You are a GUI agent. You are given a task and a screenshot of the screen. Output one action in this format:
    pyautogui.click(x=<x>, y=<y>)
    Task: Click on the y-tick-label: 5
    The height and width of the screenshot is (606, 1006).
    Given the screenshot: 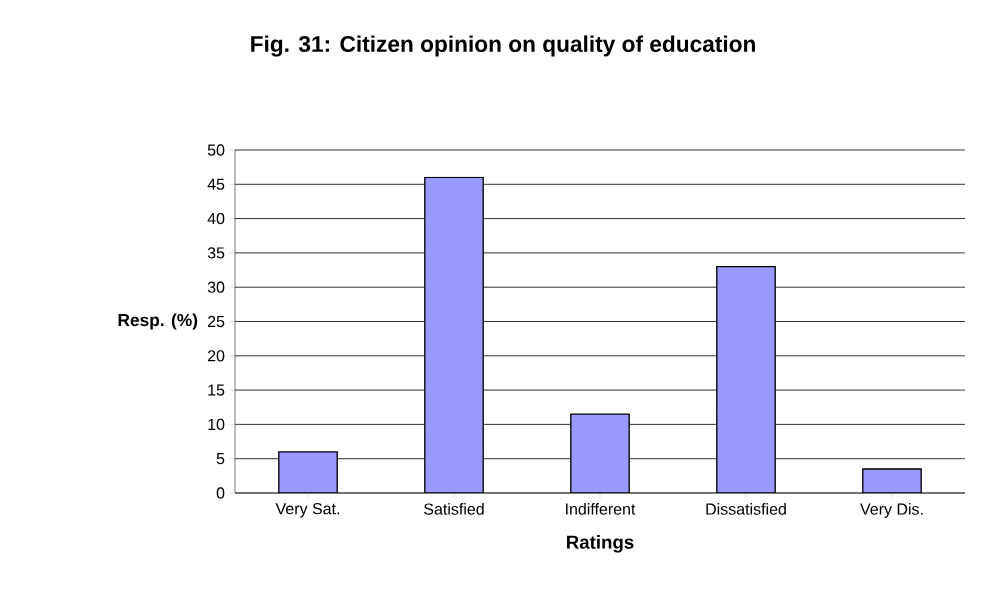 What is the action you would take?
    pyautogui.click(x=220, y=459)
    